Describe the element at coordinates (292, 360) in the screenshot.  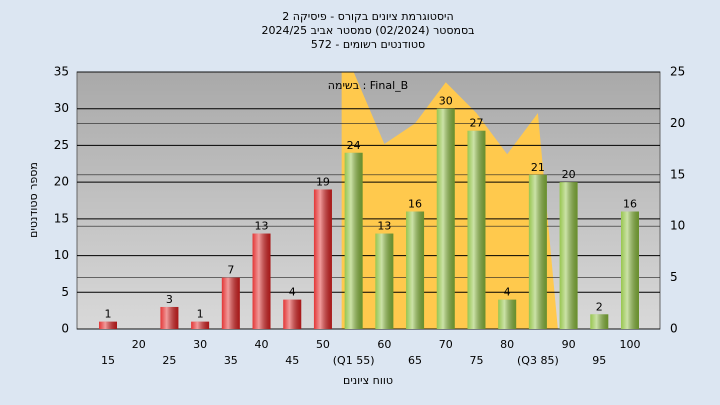
I see `x-tick-label: 45` at that location.